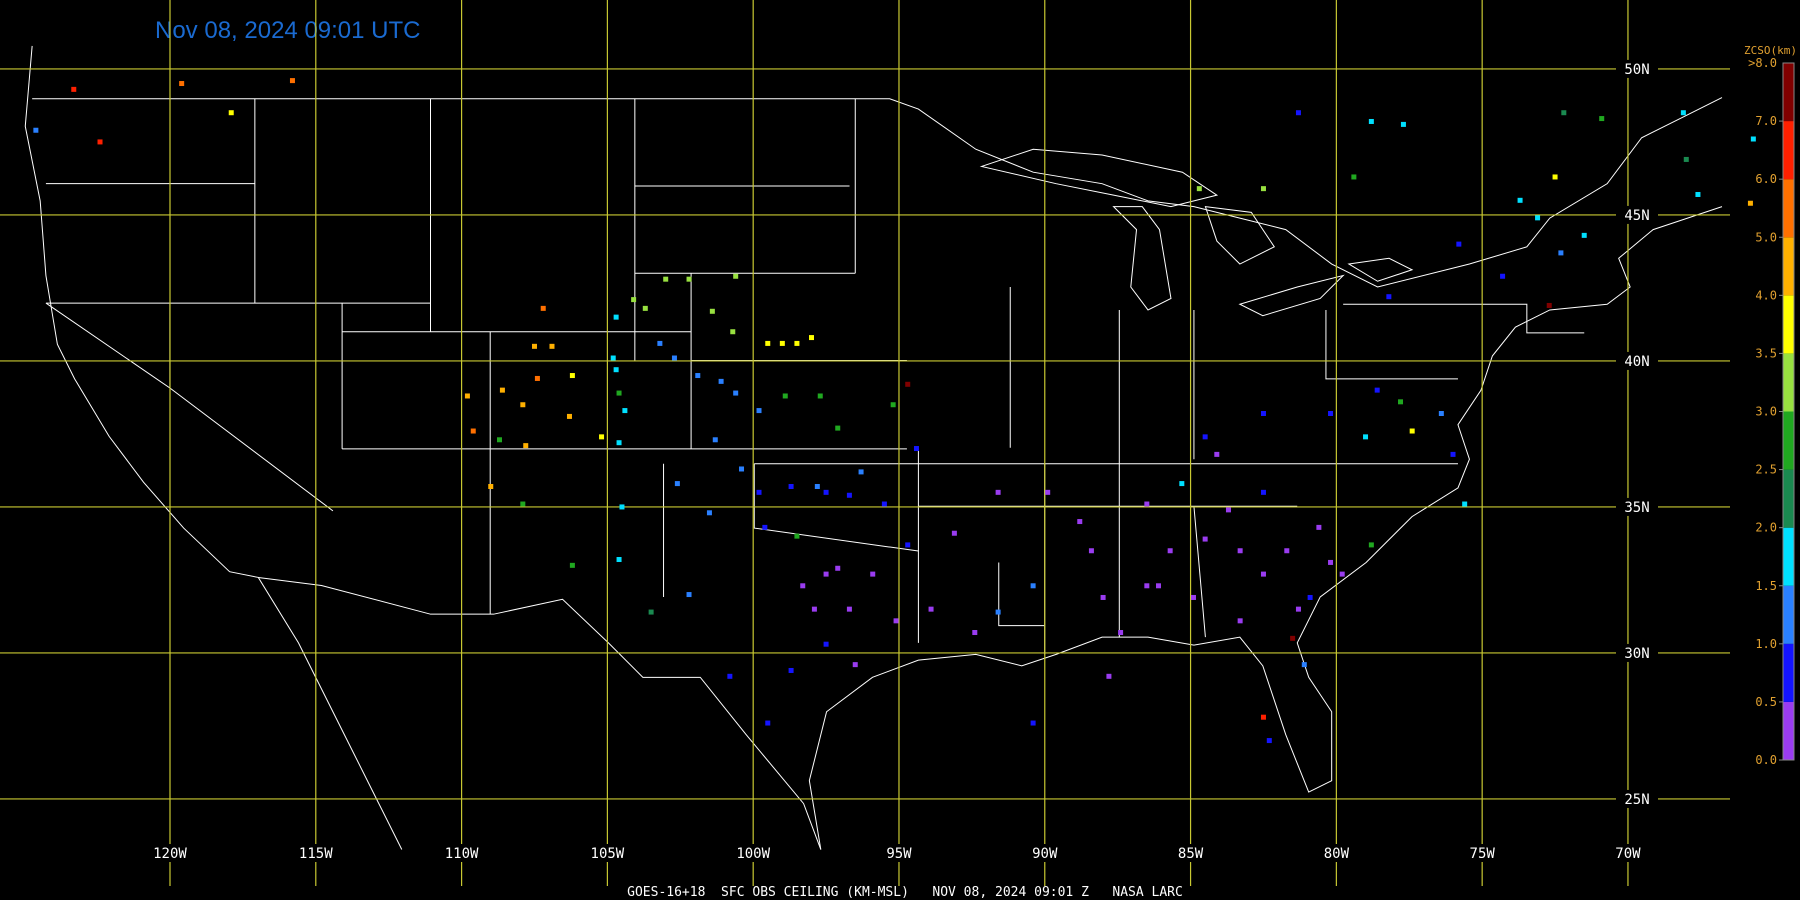 Image resolution: width=1800 pixels, height=900 pixels. I want to click on longitude-label: 85W, so click(1191, 854).